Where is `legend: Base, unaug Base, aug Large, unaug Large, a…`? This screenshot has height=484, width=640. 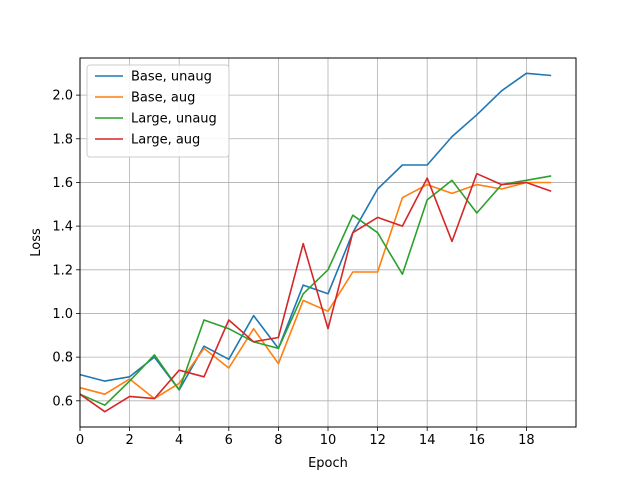 legend: Base, unaug Base, aug Large, unaug Large, a… is located at coordinates (158, 111).